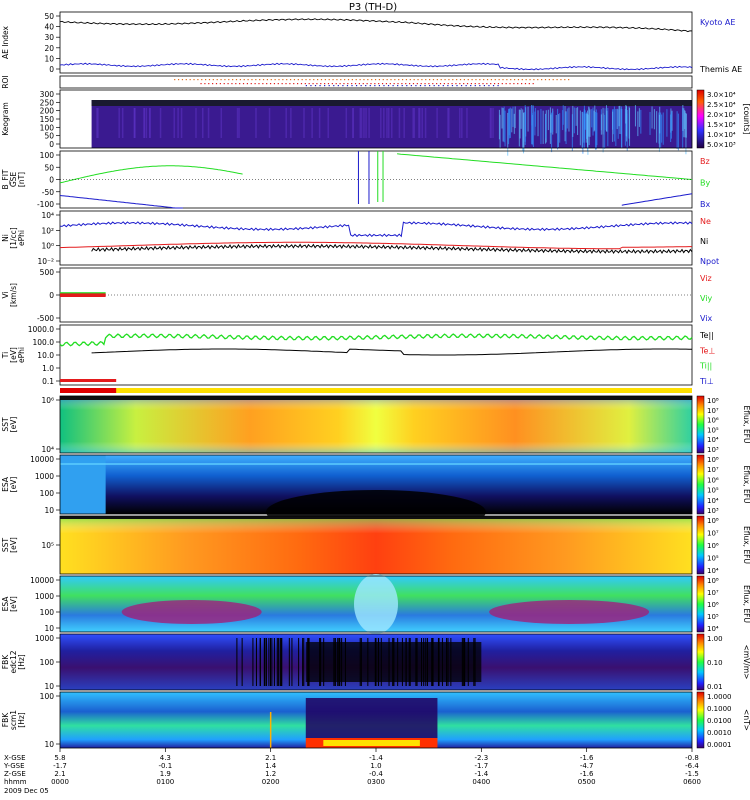 The height and width of the screenshot is (800, 750). I want to click on y-axis-label: B_FIT, so click(5, 179).